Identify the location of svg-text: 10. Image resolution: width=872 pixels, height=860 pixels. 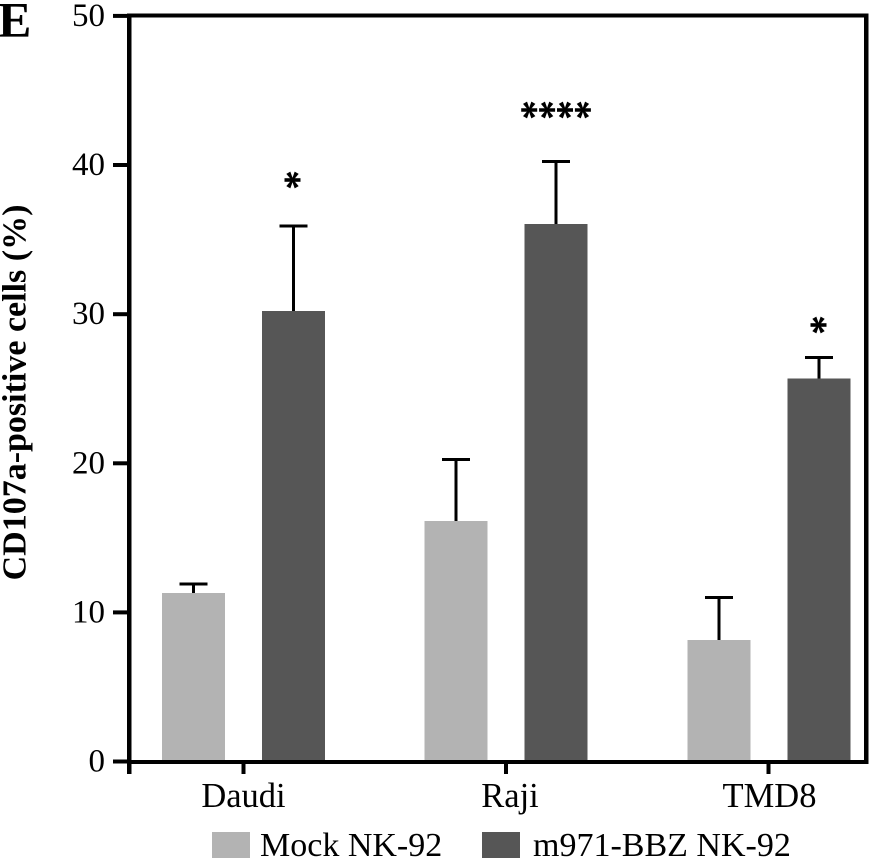
(88, 612).